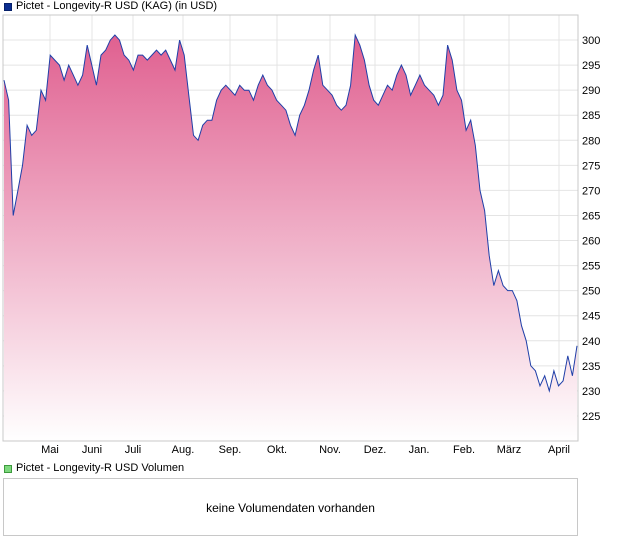 The height and width of the screenshot is (546, 620). I want to click on y-tick-label: 300, so click(591, 41).